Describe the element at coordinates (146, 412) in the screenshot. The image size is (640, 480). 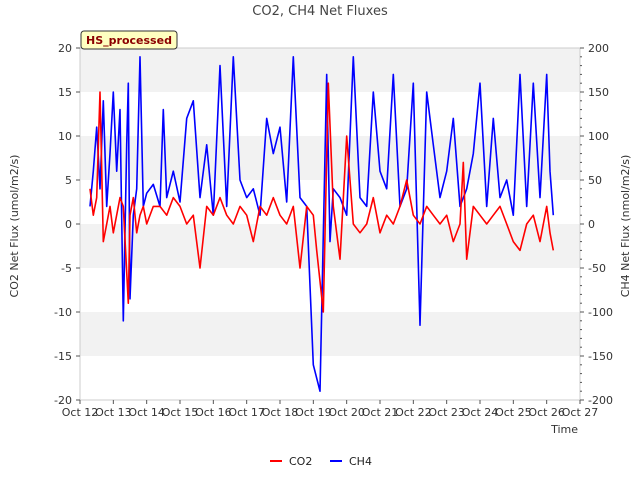
I see `x-tick-label: Oct 14` at that location.